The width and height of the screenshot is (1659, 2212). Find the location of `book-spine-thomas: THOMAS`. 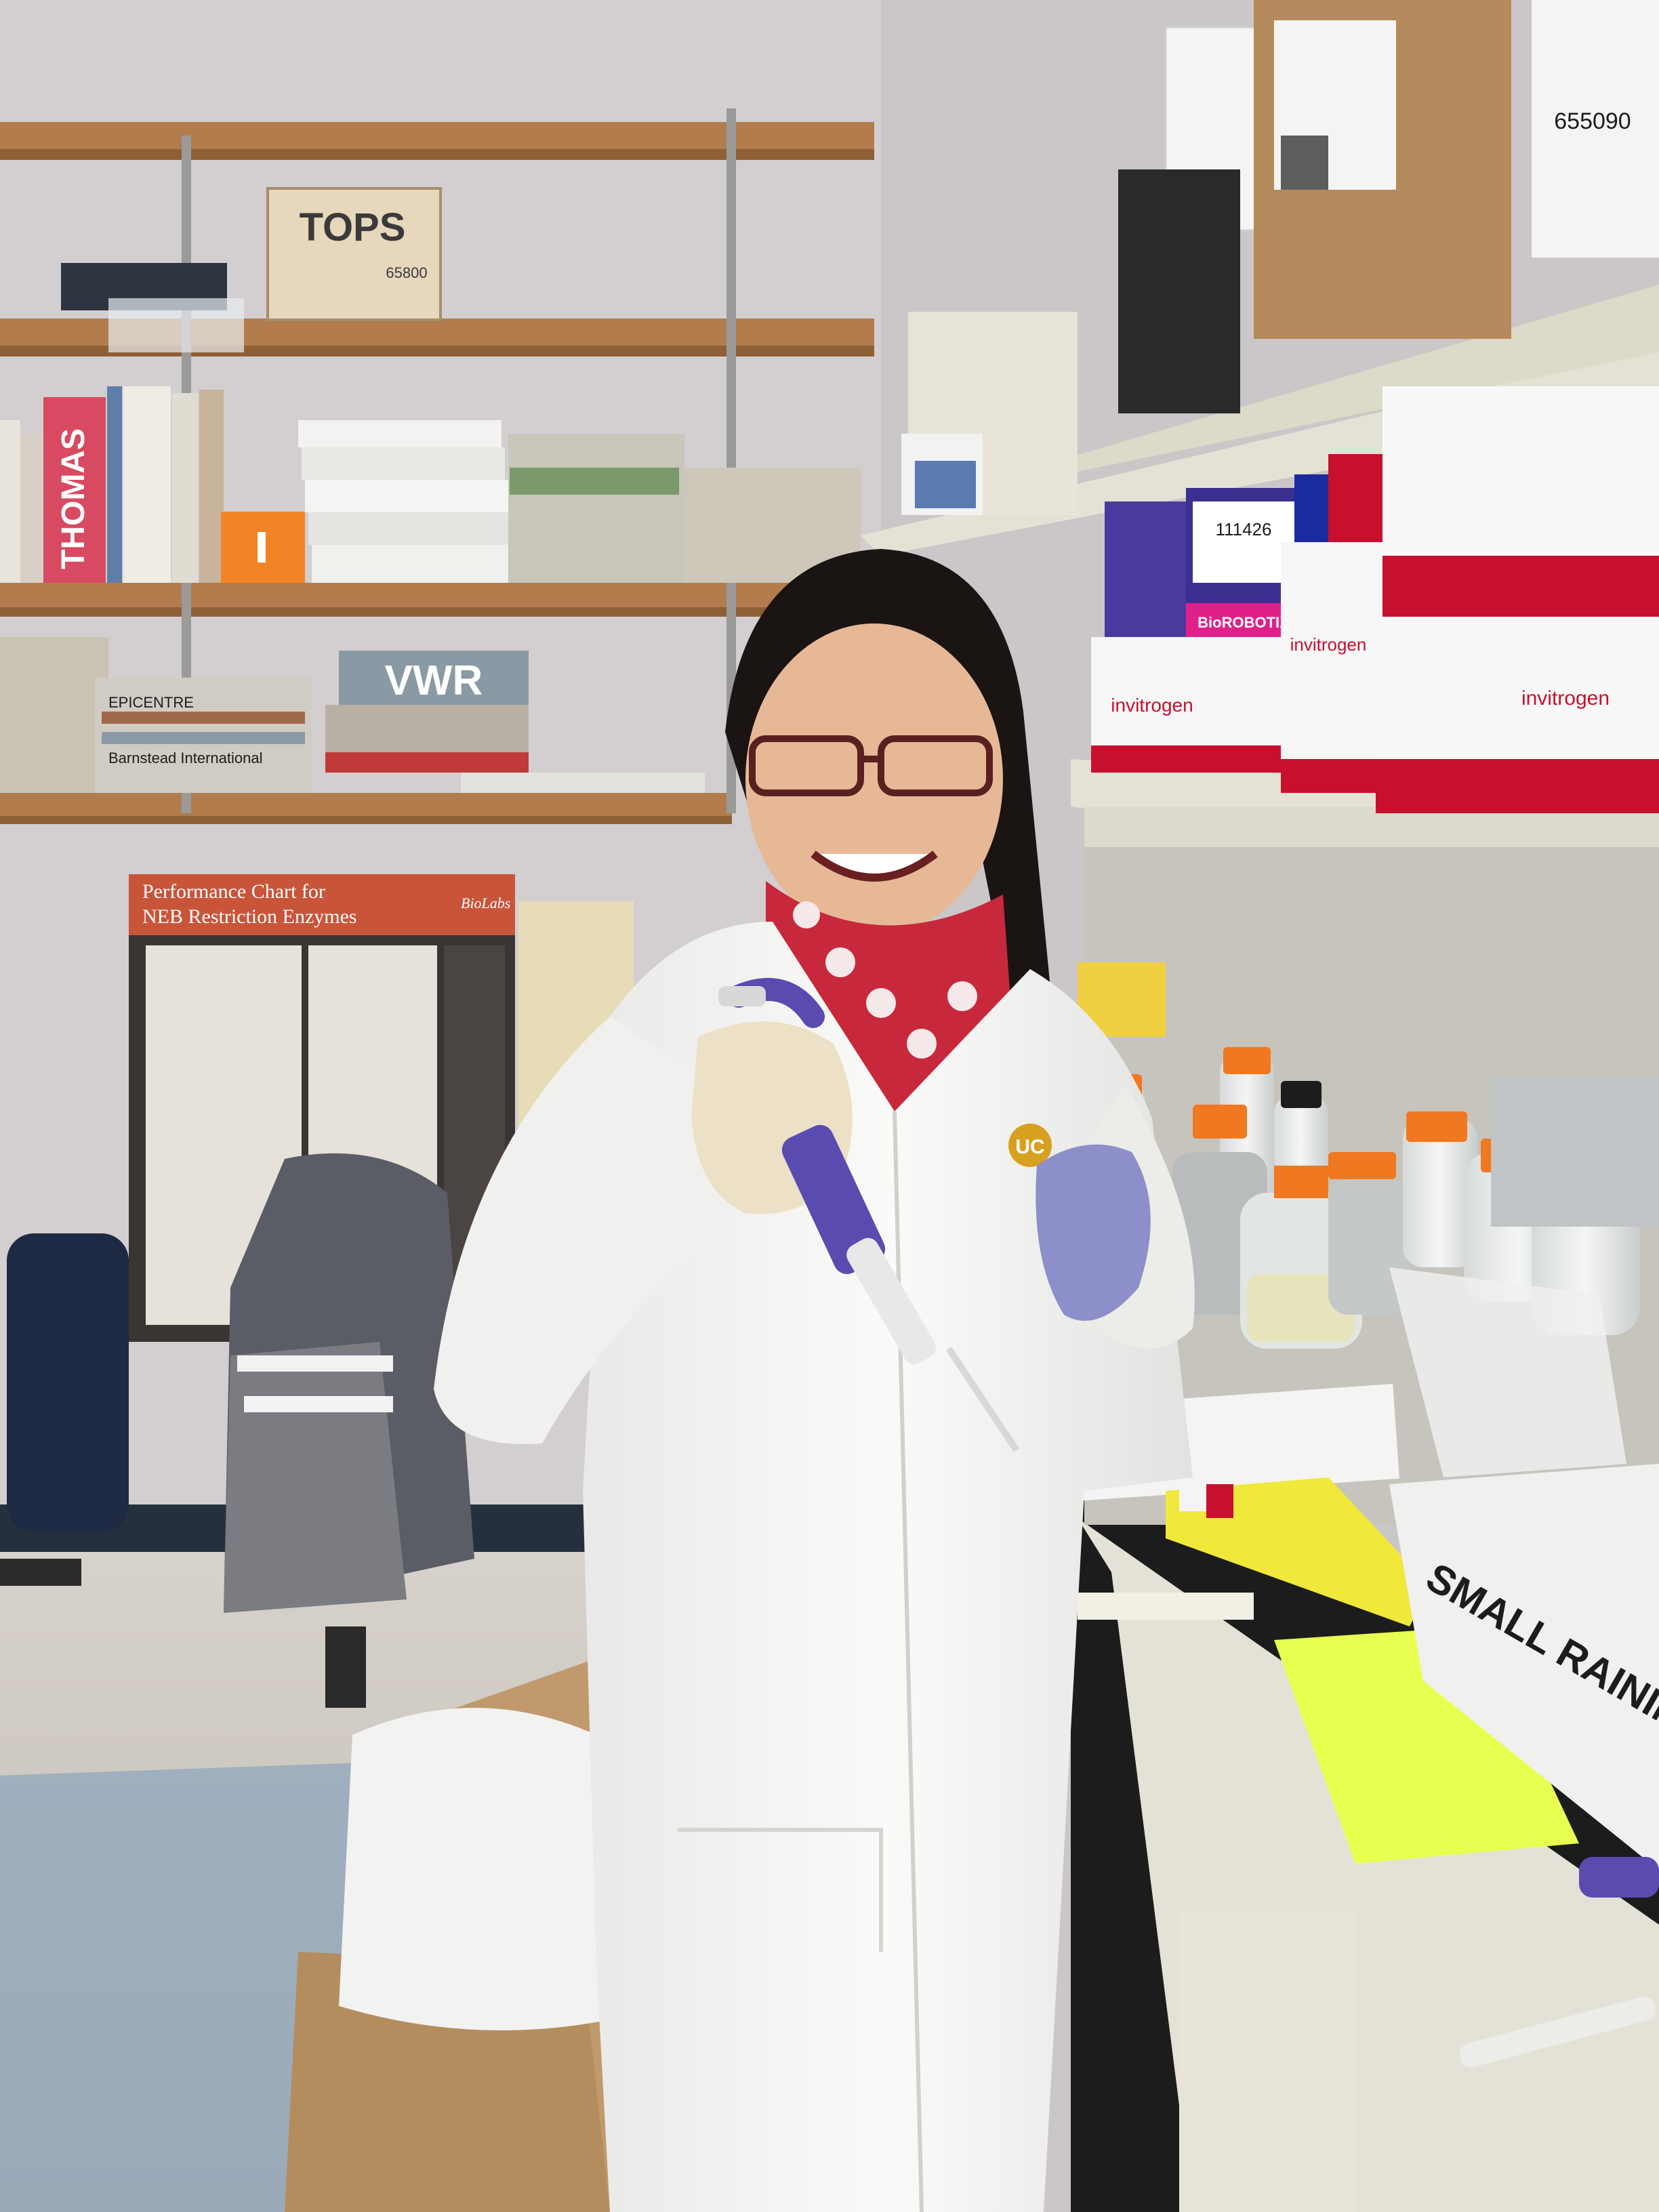

book-spine-thomas: THOMAS is located at coordinates (73, 498).